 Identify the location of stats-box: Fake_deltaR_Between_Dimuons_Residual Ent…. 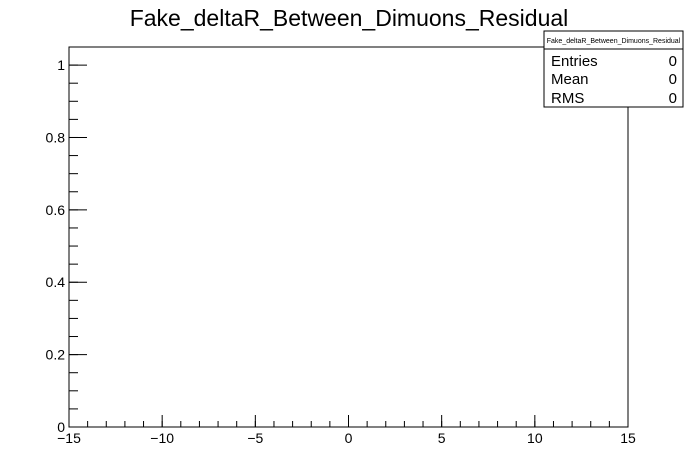
(613, 69).